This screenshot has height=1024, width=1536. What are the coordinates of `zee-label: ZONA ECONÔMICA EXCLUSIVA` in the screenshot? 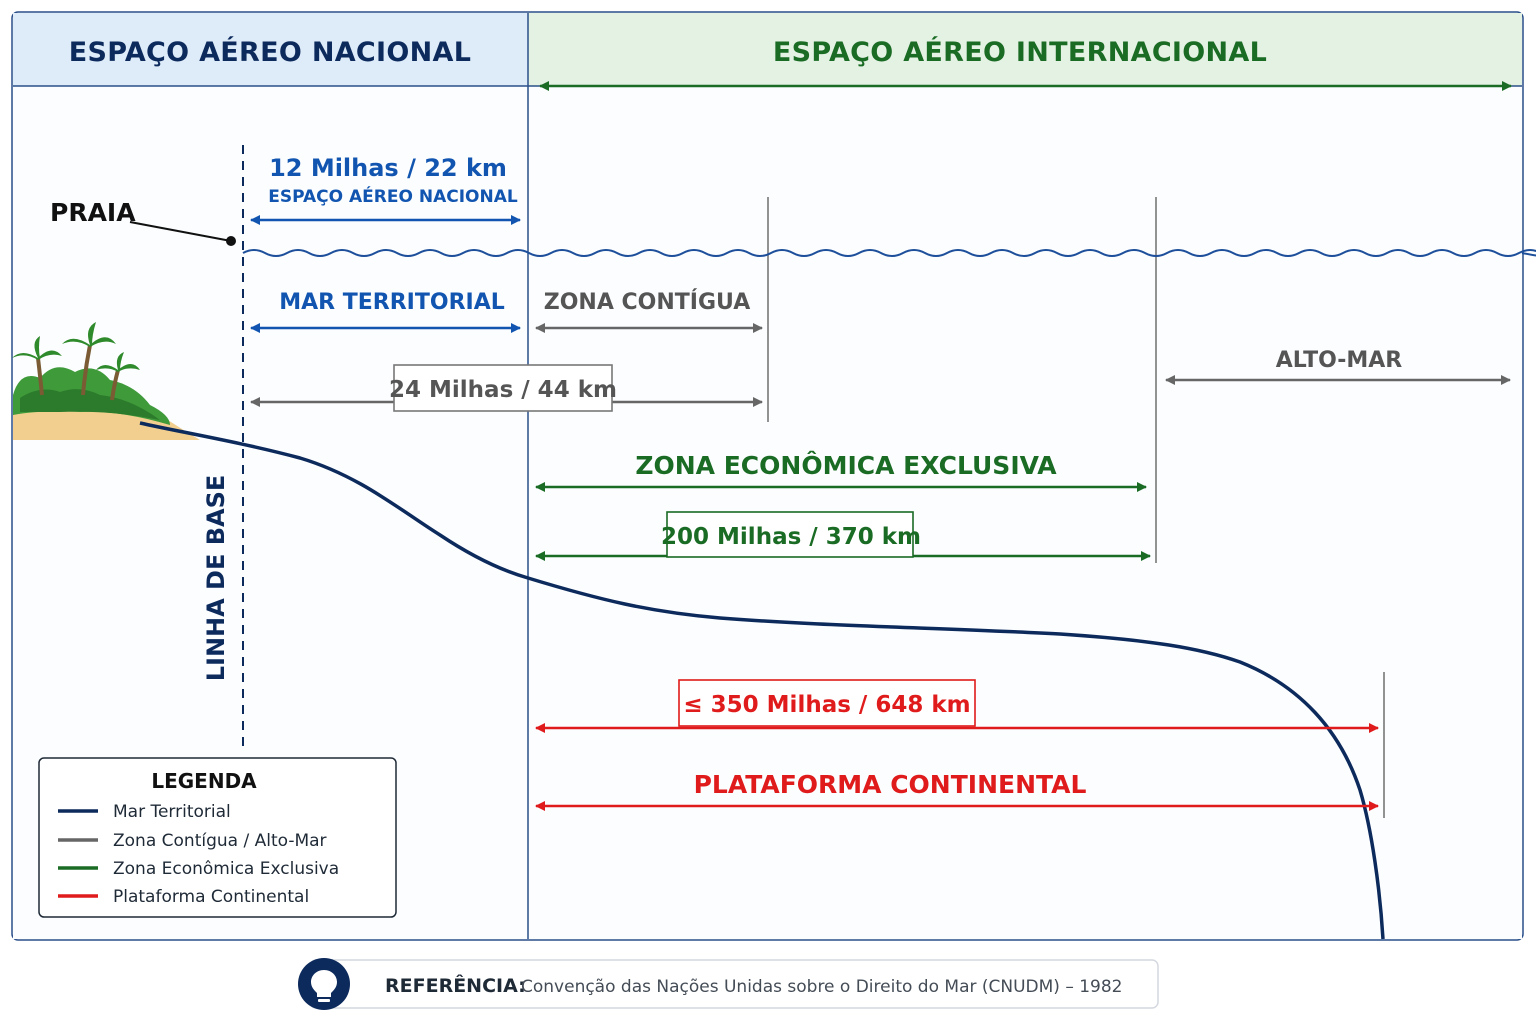 It's located at (846, 465).